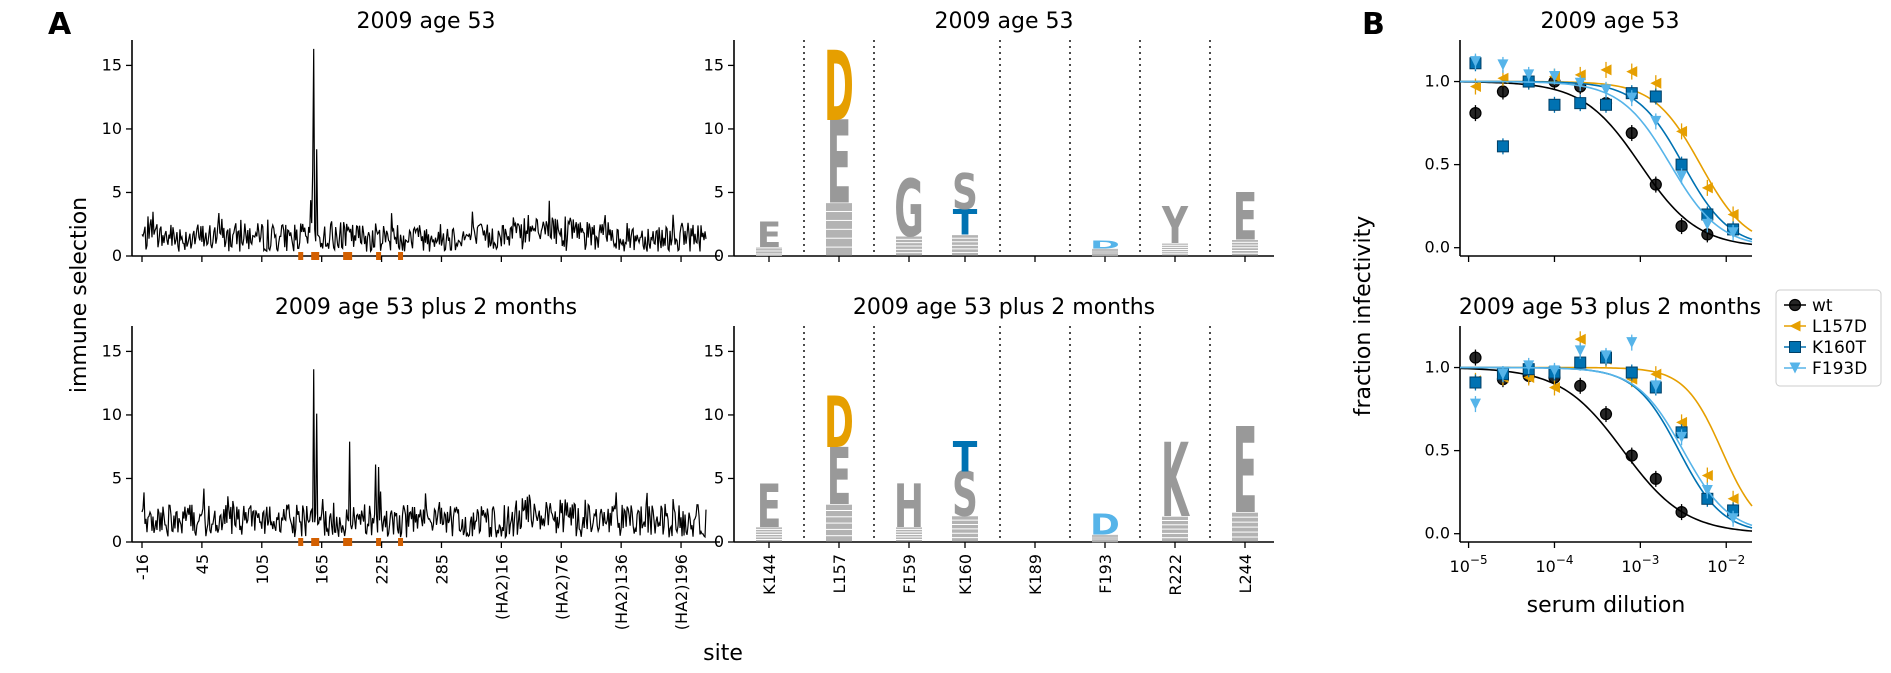  What do you see at coordinates (723, 653) in the screenshot?
I see `site-axis-label: site` at bounding box center [723, 653].